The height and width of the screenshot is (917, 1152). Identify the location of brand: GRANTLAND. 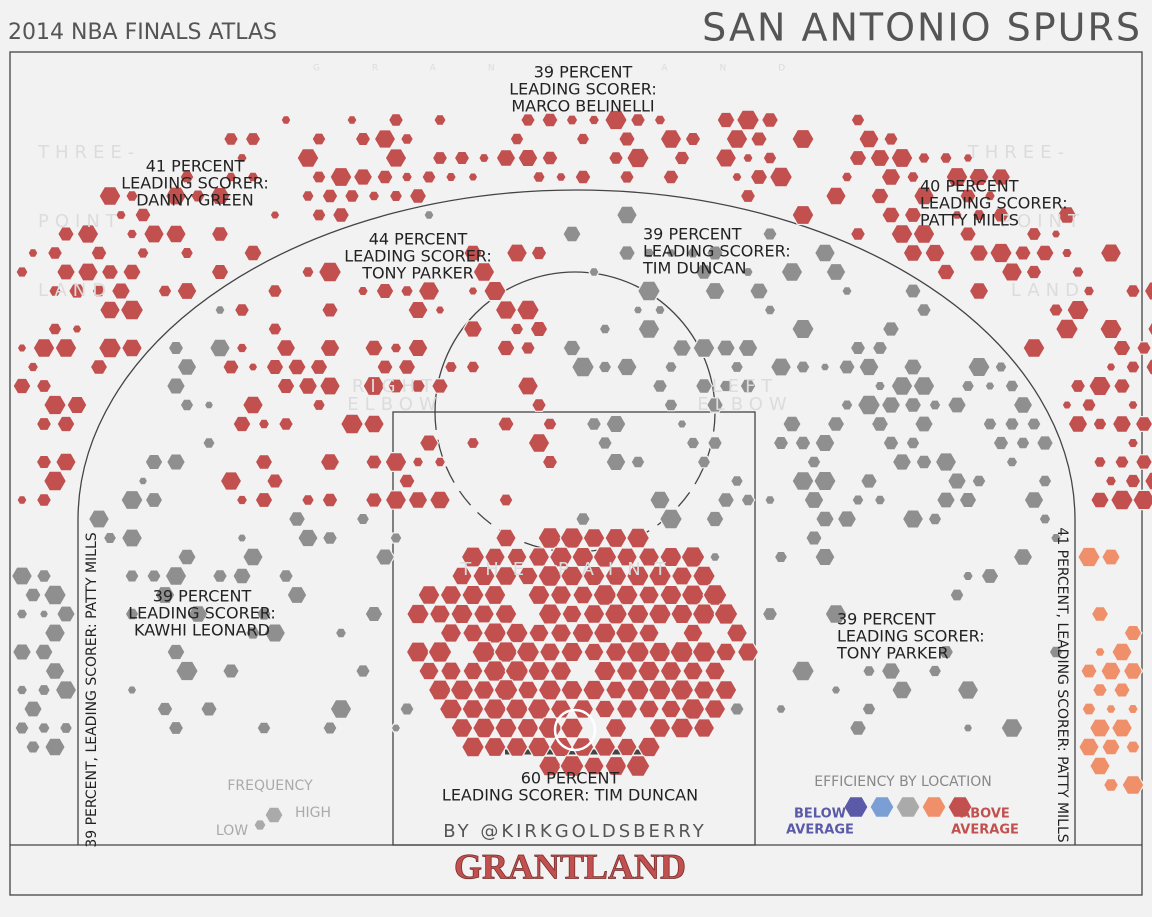
(570, 866).